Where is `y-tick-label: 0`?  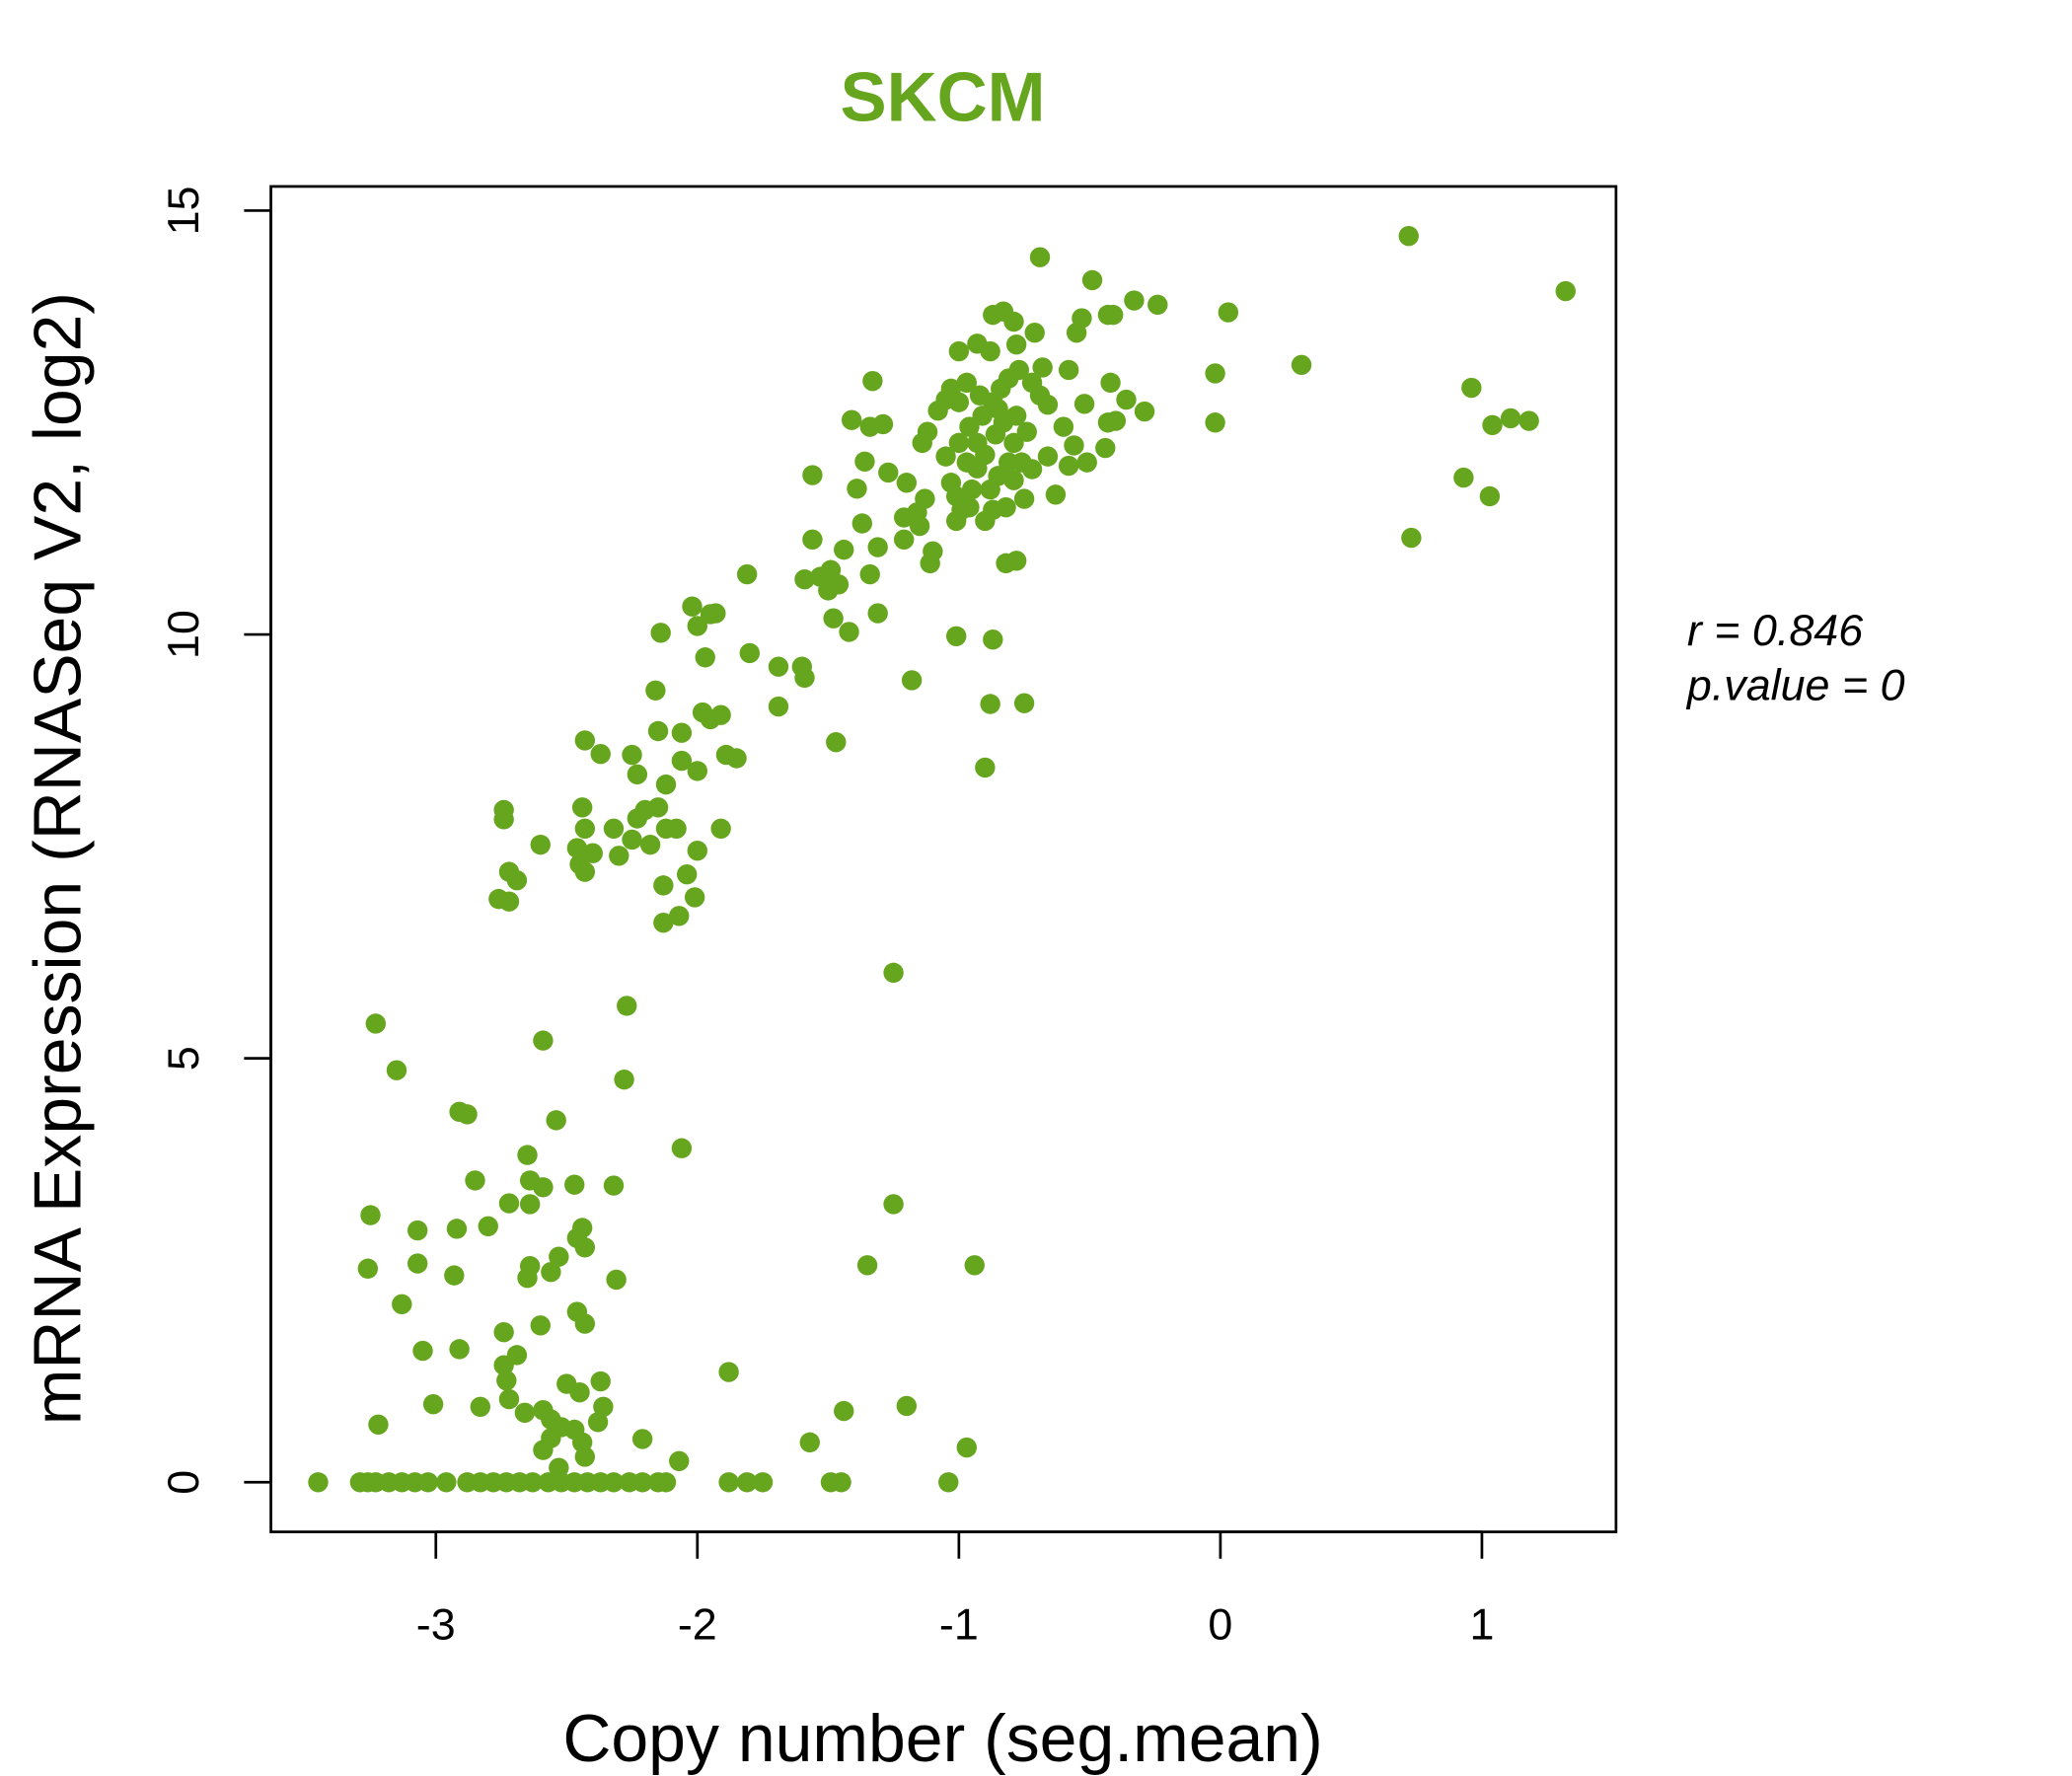 y-tick-label: 0 is located at coordinates (183, 1483).